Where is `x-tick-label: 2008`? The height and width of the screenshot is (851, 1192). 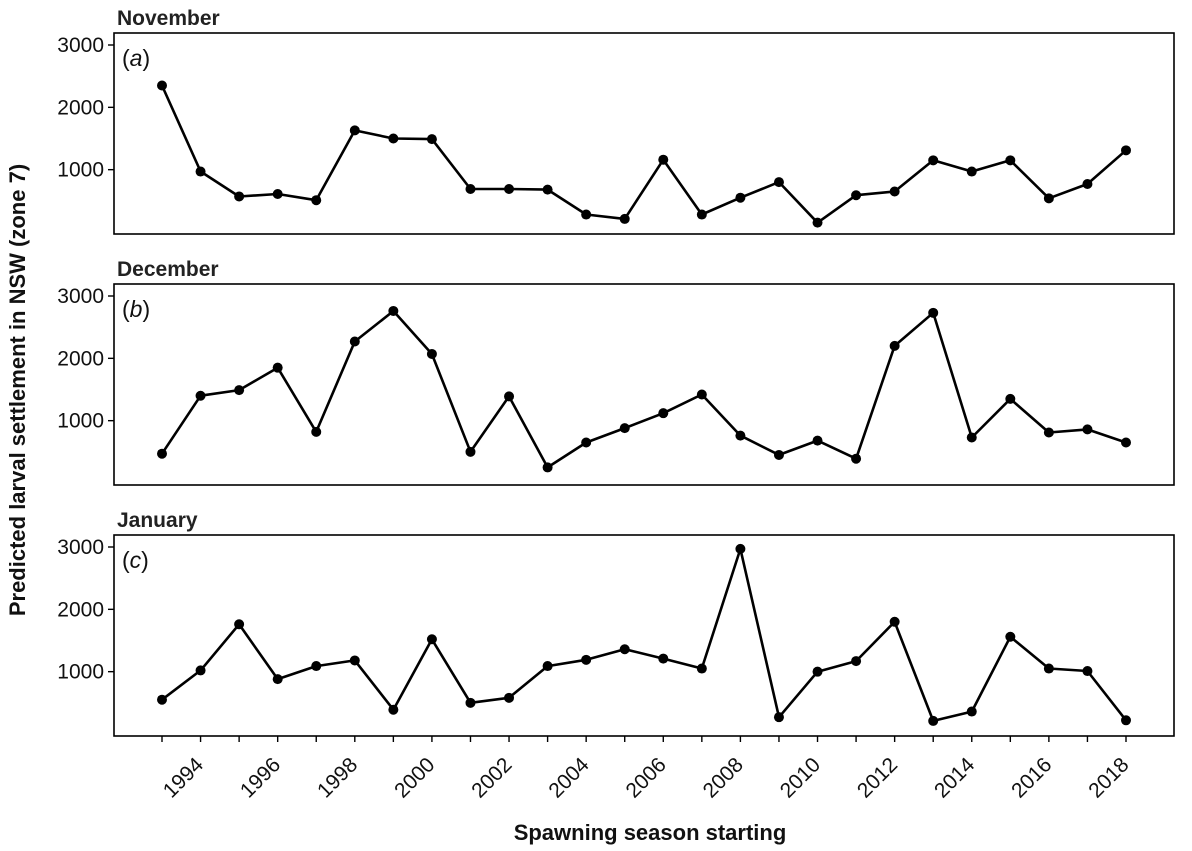
x-tick-label: 2008 is located at coordinates (723, 777).